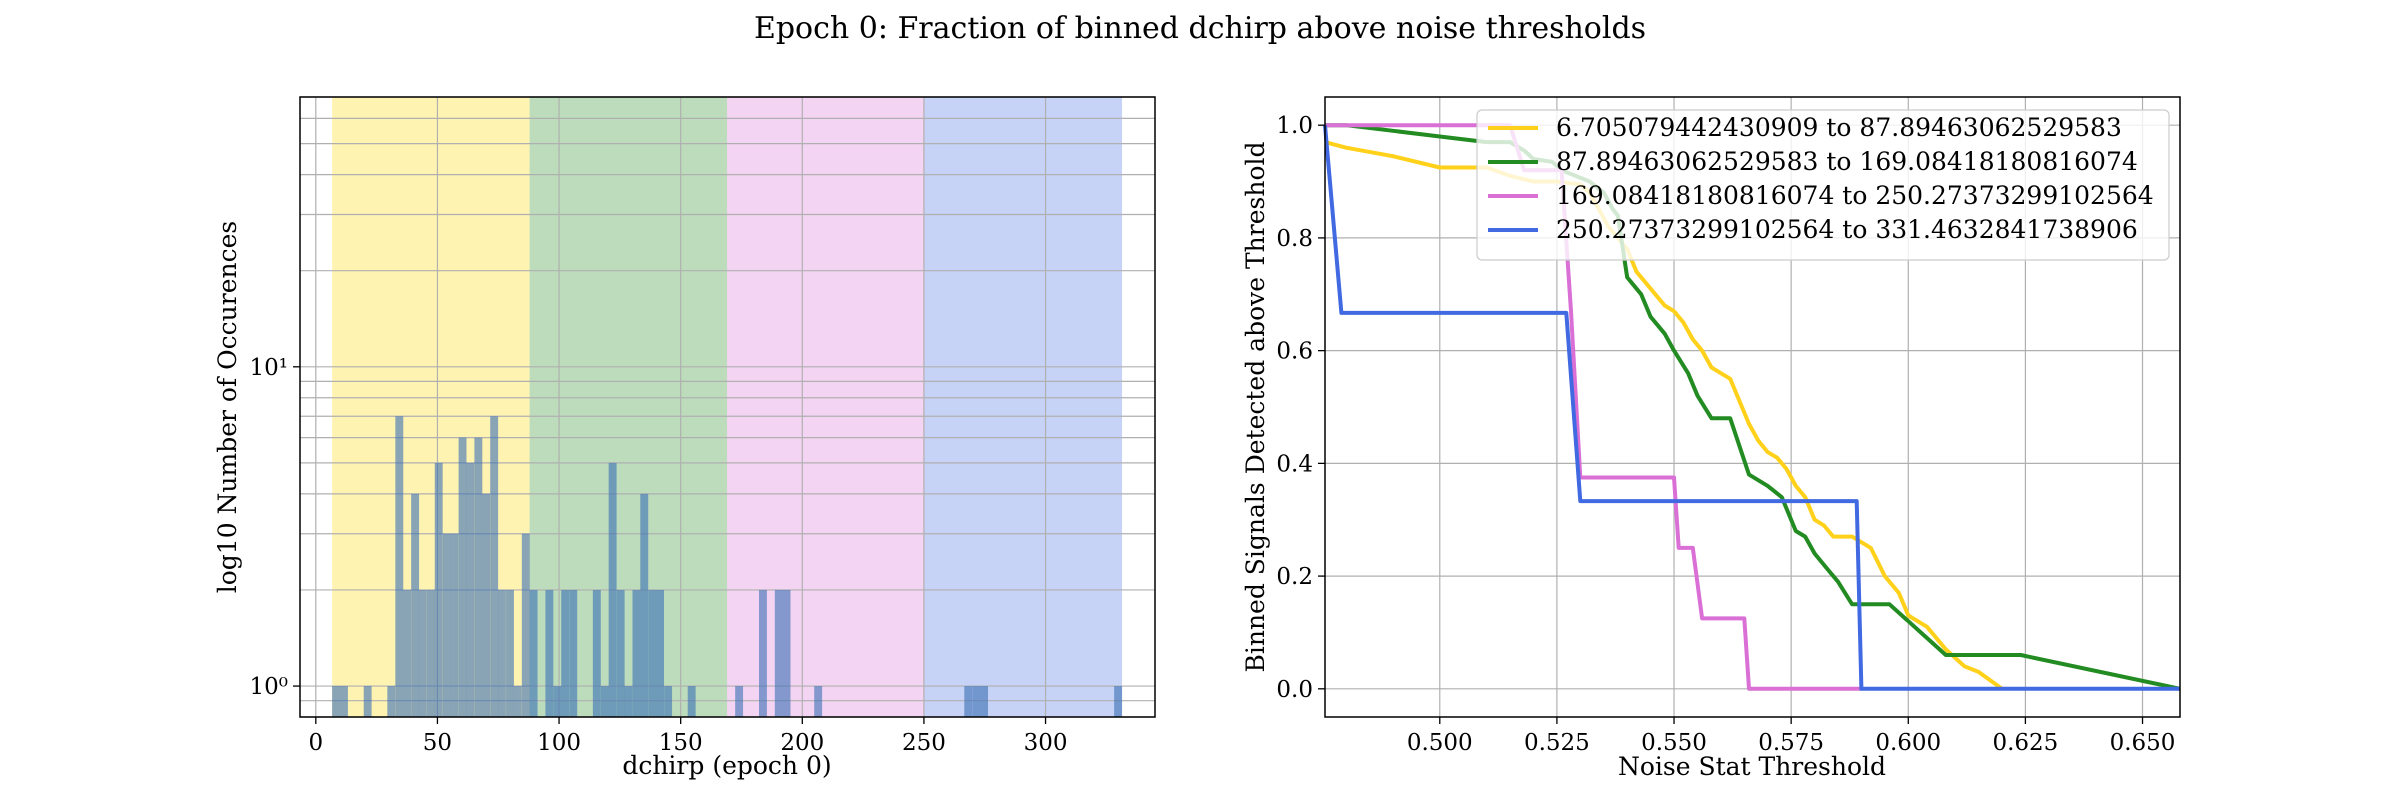 The image size is (2400, 800). Describe the element at coordinates (315, 743) in the screenshot. I see `x-tick-label: 0` at that location.